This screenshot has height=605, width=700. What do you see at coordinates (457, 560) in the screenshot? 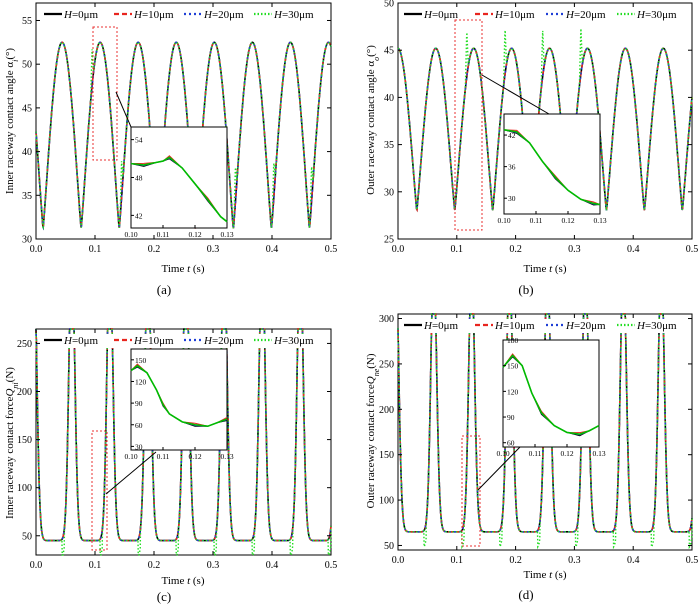
I see `x-tick-label: 0.1` at bounding box center [457, 560].